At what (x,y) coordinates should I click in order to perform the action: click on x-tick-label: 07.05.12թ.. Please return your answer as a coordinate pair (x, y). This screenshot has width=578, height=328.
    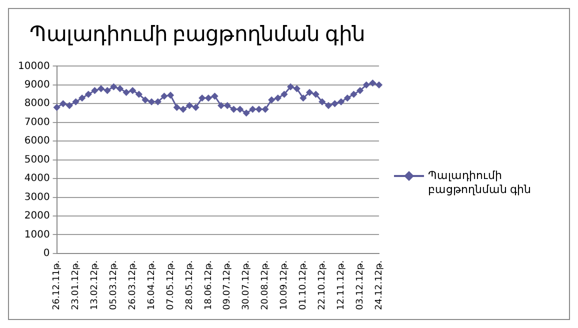
    Looking at the image, I should click on (171, 285).